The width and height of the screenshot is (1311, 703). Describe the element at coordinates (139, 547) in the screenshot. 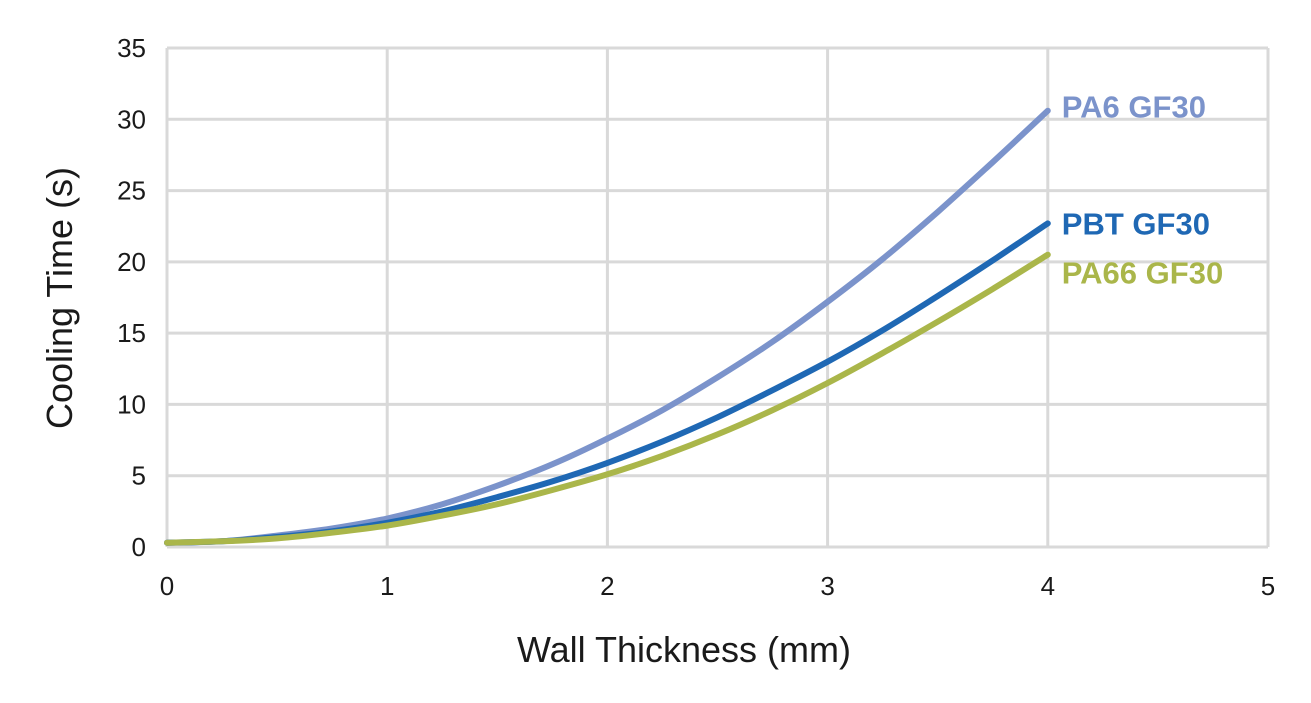

I see `y-tick-label: 0` at that location.